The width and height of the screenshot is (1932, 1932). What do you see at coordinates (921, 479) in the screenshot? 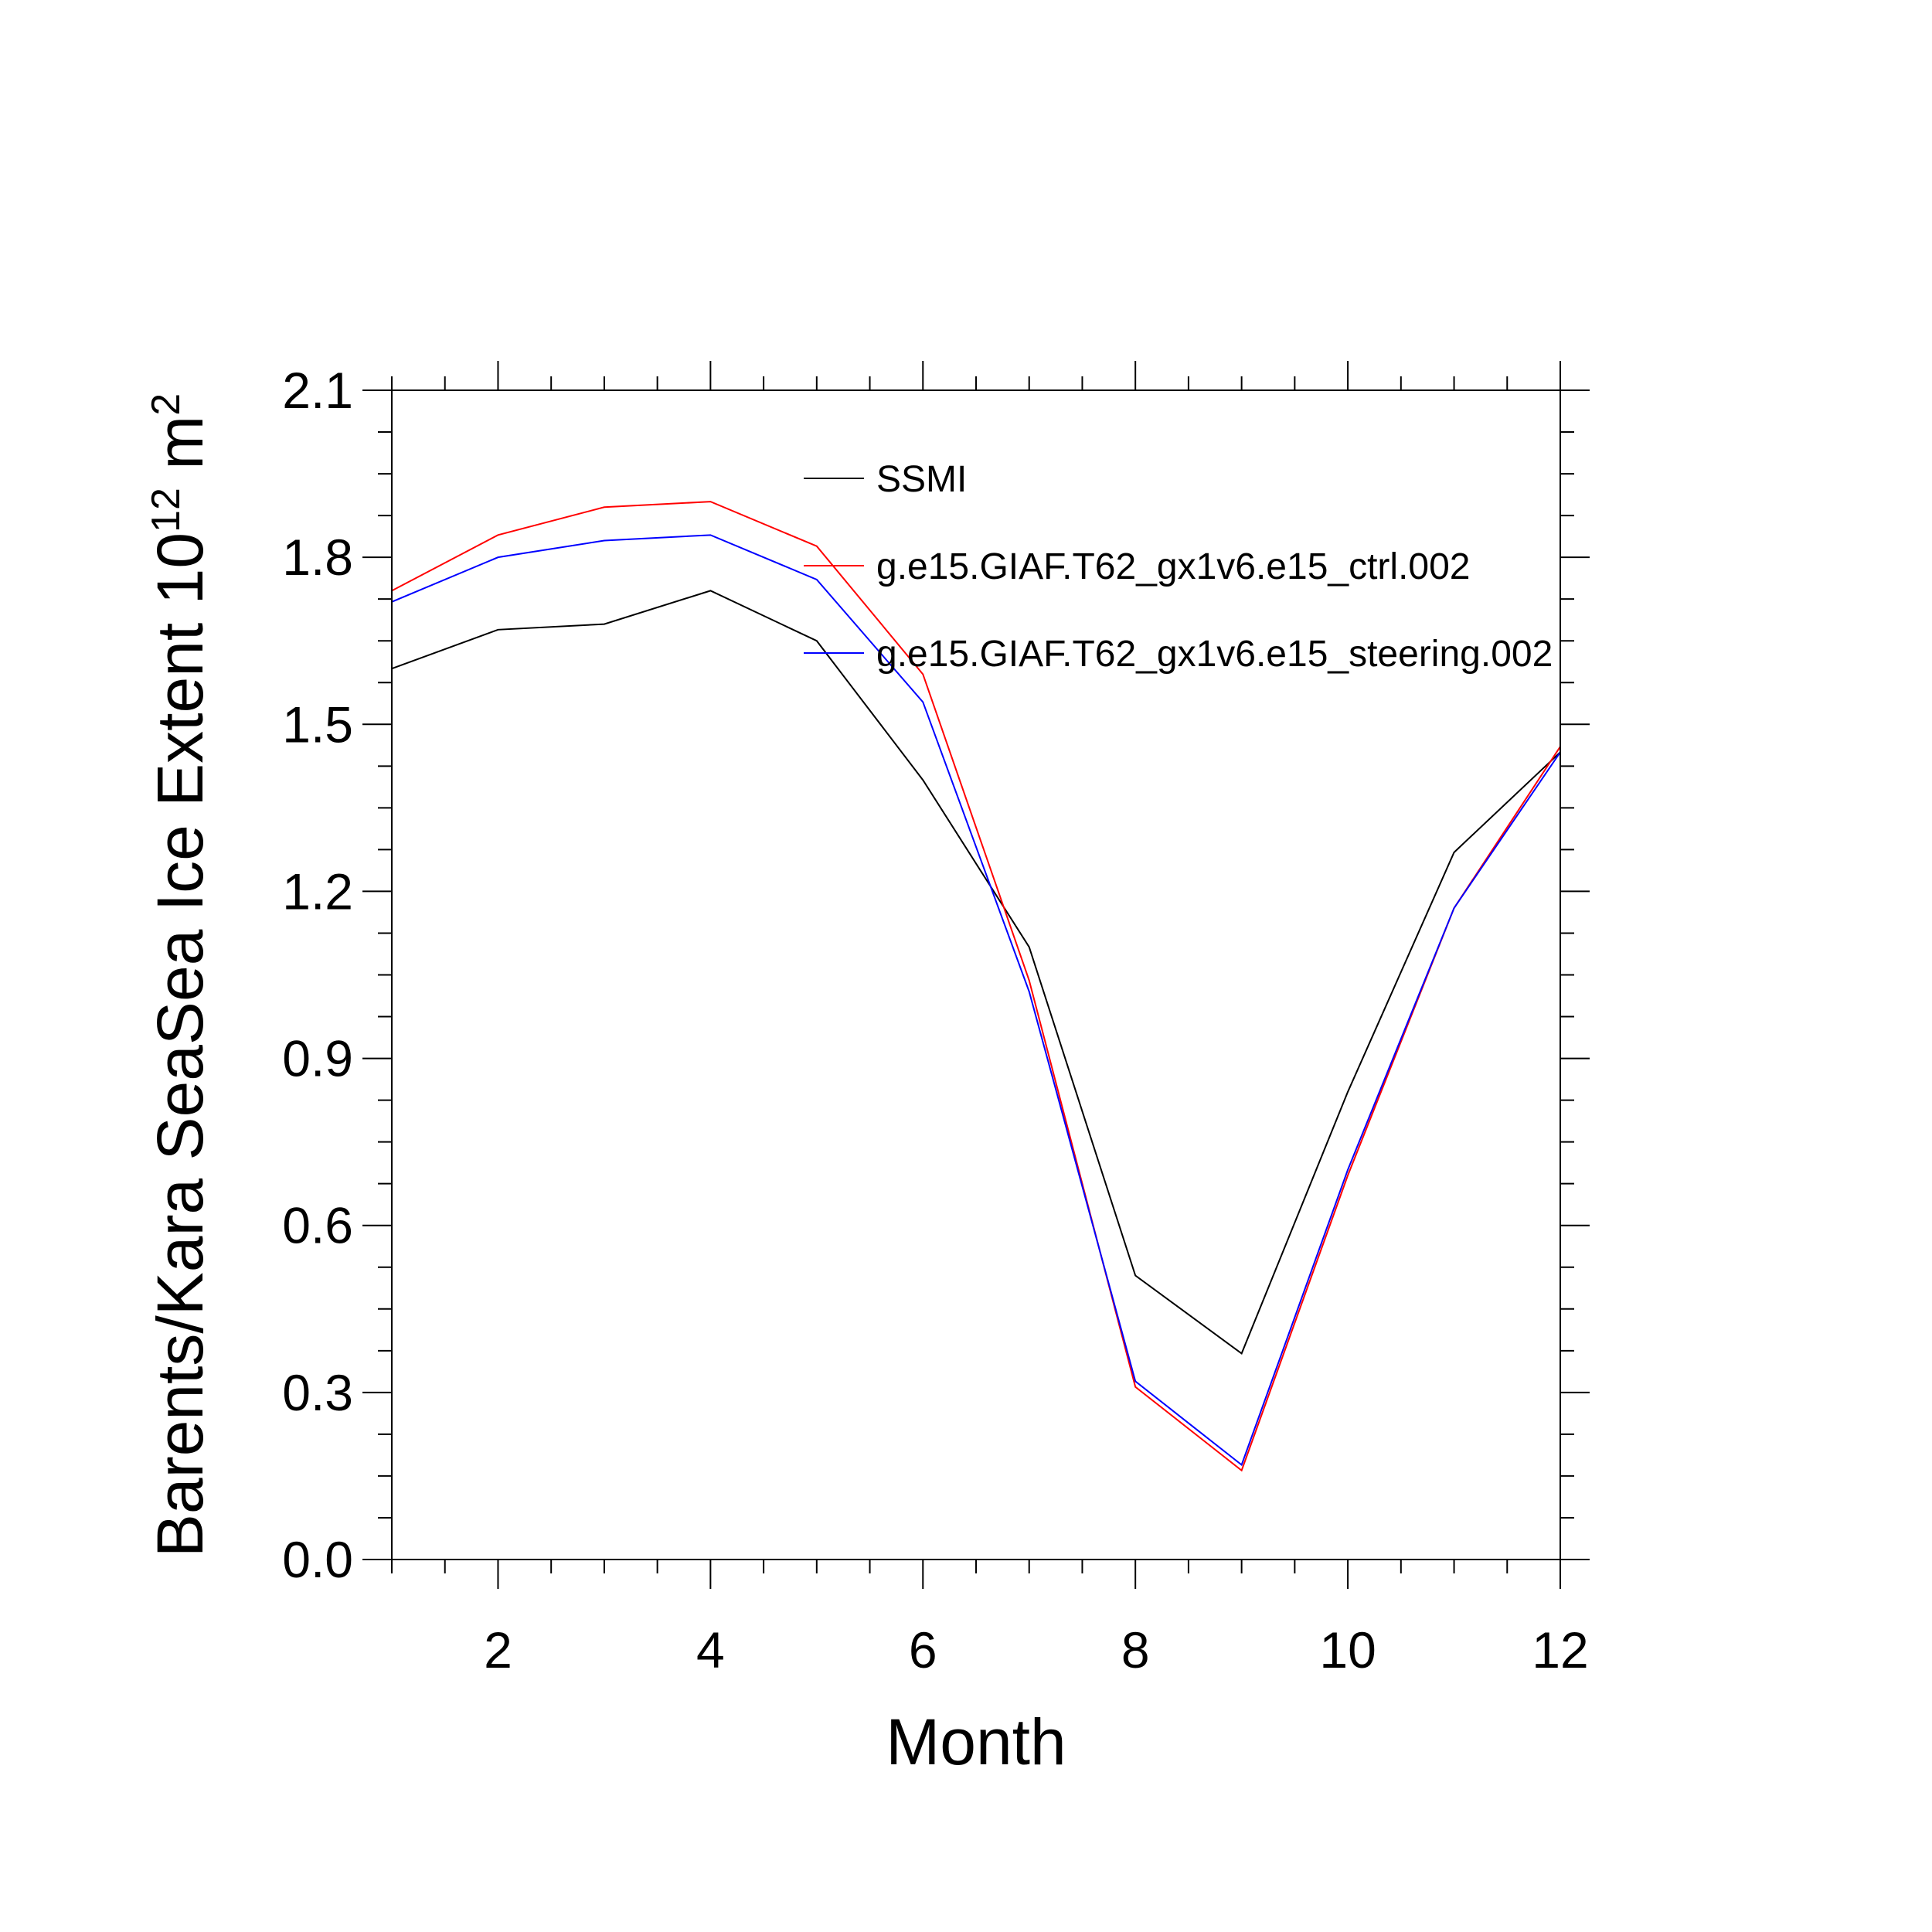
I see `legend-label: SSMI` at bounding box center [921, 479].